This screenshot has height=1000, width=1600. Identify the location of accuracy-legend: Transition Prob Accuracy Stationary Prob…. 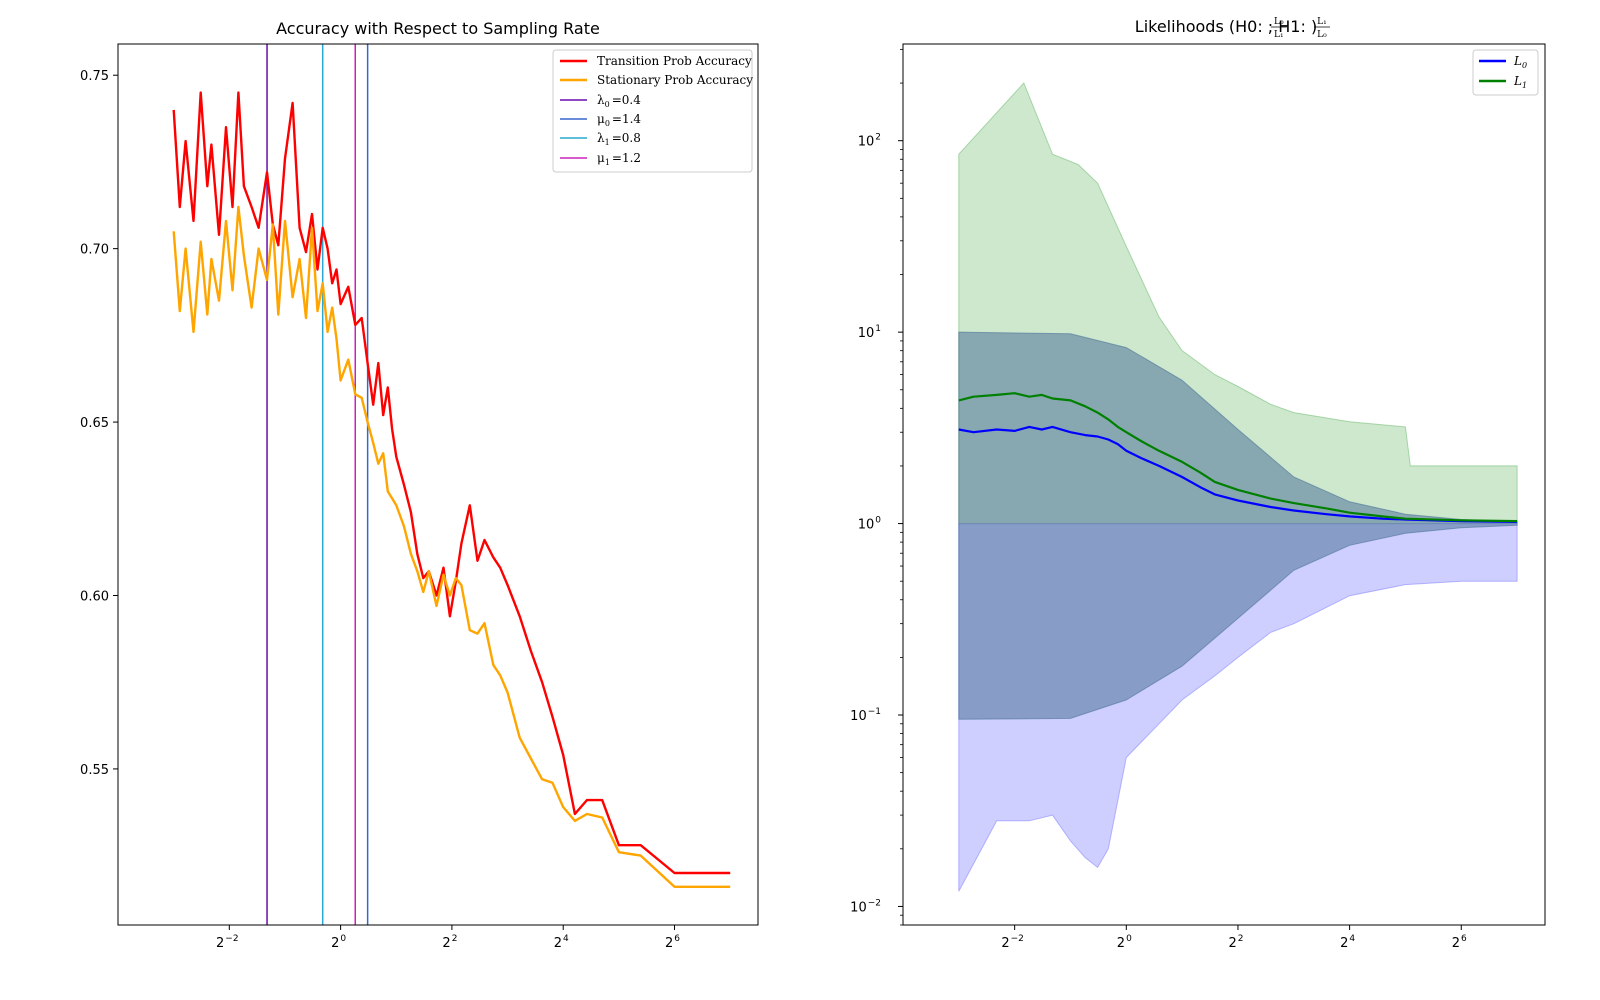
(652, 111).